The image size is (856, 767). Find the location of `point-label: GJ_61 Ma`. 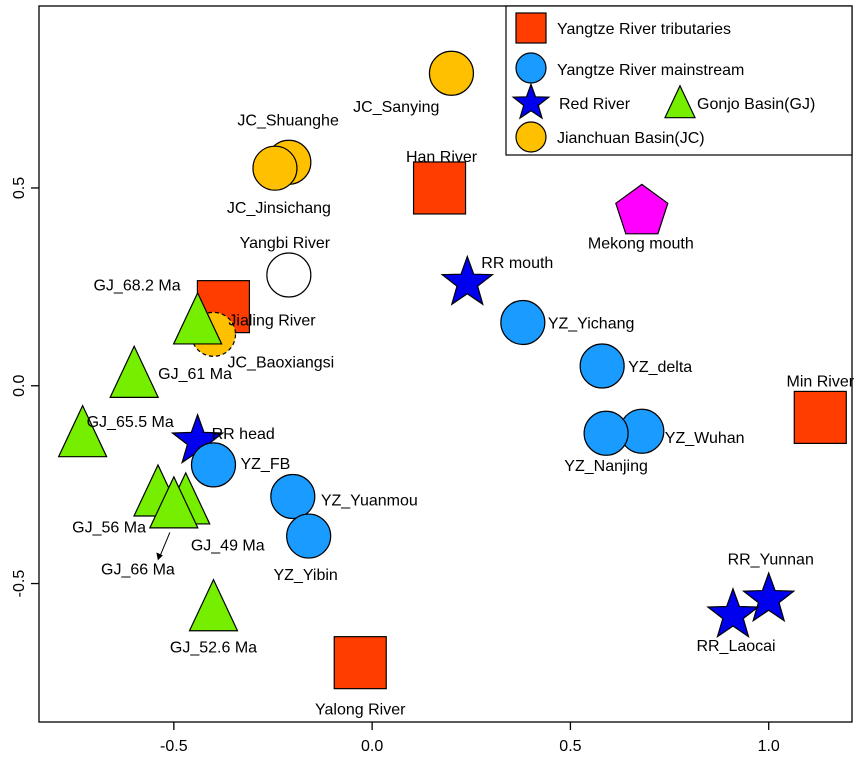

point-label: GJ_61 Ma is located at coordinates (195, 374).